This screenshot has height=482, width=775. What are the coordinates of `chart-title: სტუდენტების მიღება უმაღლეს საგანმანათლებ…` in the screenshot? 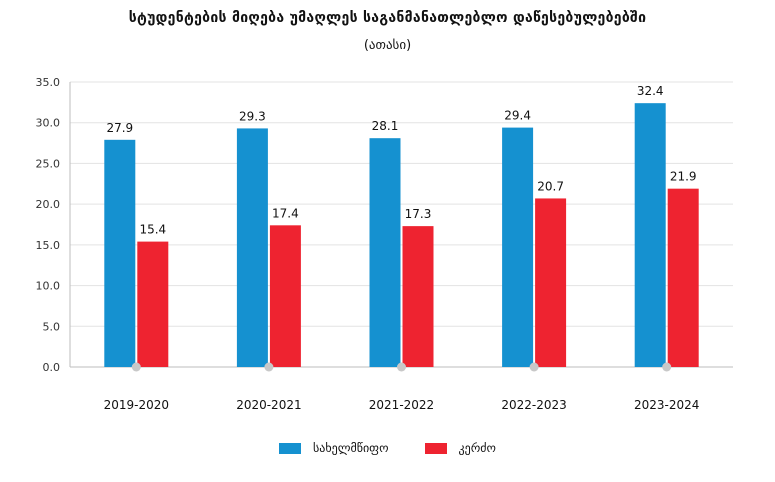 It's located at (387, 18).